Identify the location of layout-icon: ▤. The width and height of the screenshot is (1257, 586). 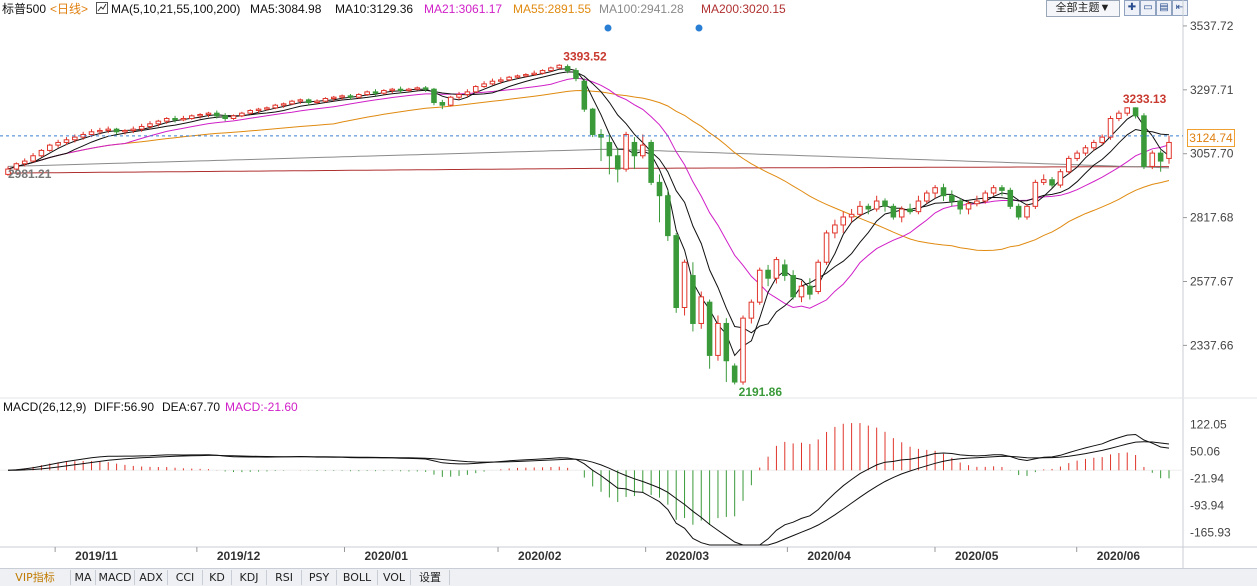
(1164, 8).